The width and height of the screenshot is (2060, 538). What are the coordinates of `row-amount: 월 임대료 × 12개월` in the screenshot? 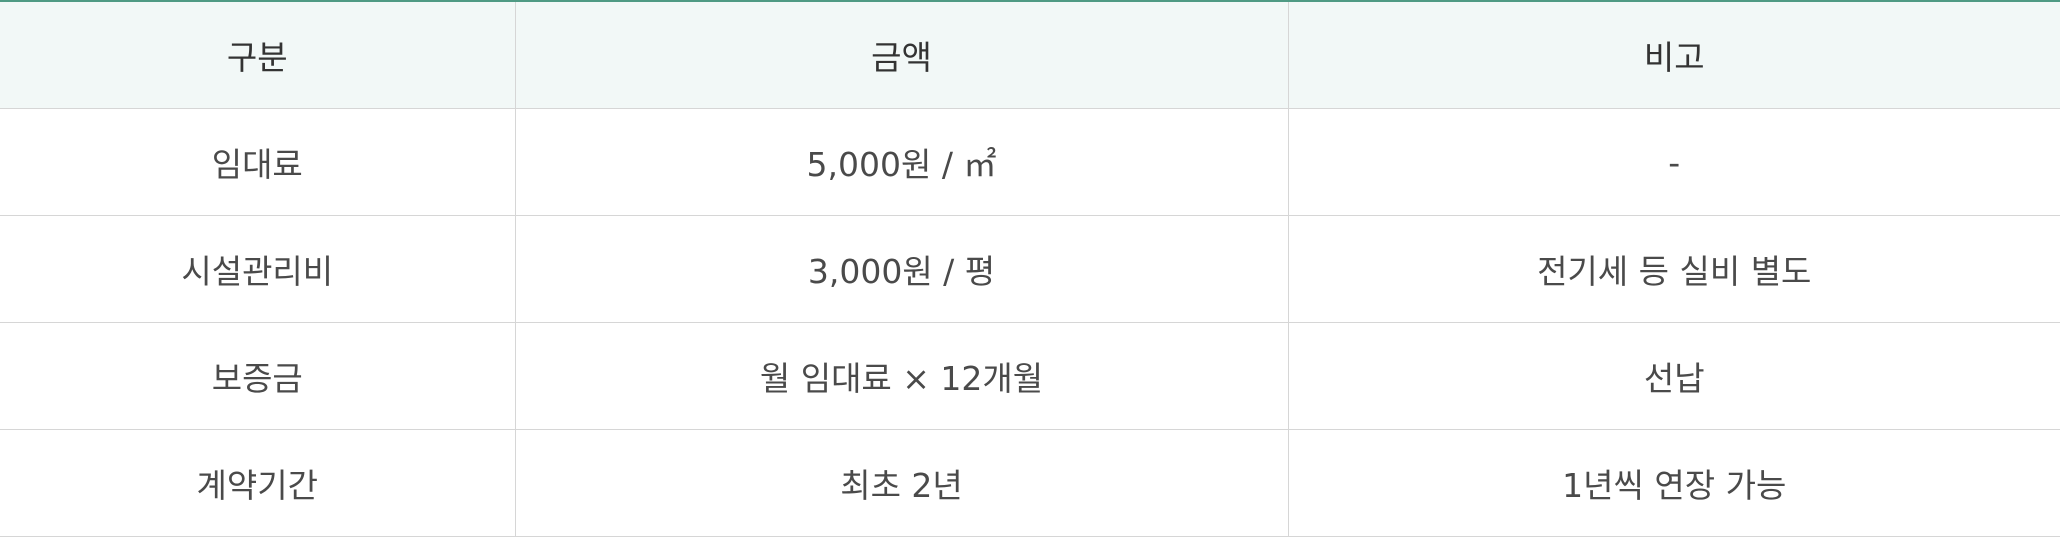 It's located at (902, 376).